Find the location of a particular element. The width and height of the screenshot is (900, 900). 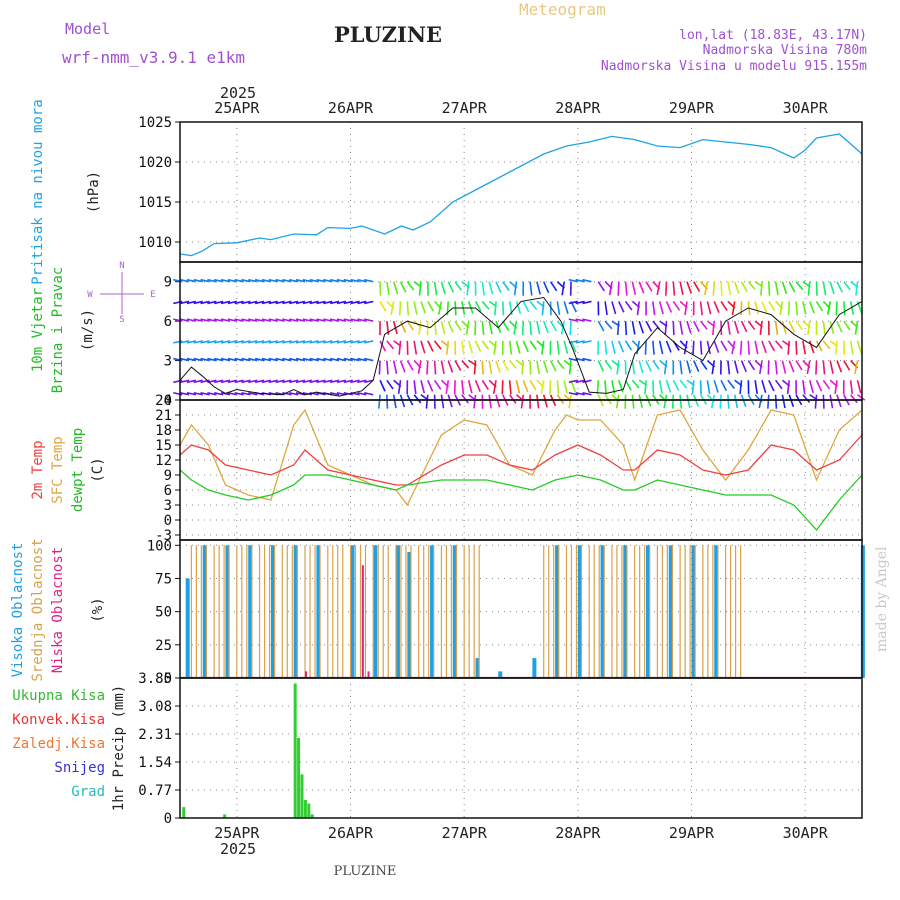

ytick-label: 18 is located at coordinates (163, 431).